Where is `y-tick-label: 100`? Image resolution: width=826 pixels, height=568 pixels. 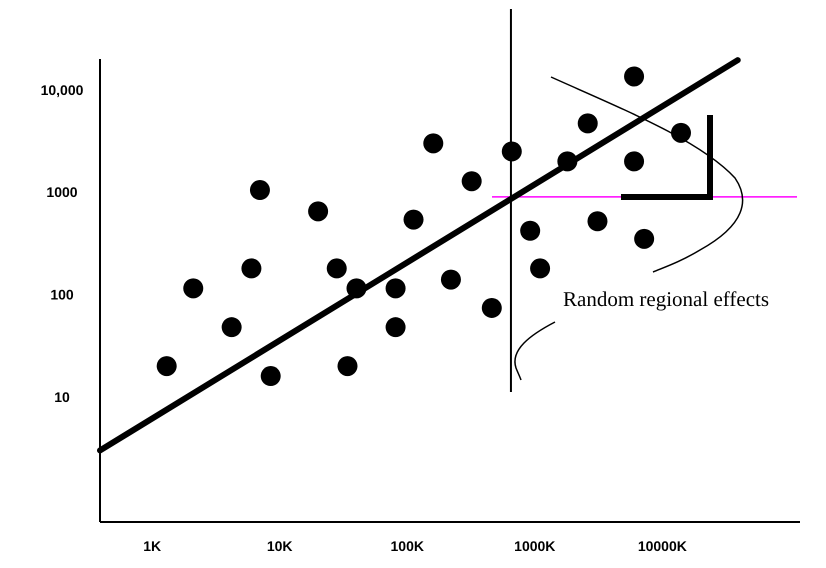
y-tick-label: 100 is located at coordinates (62, 294).